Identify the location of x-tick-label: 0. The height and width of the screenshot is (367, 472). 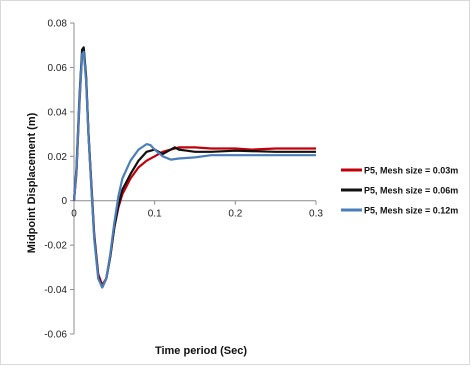
(74, 214).